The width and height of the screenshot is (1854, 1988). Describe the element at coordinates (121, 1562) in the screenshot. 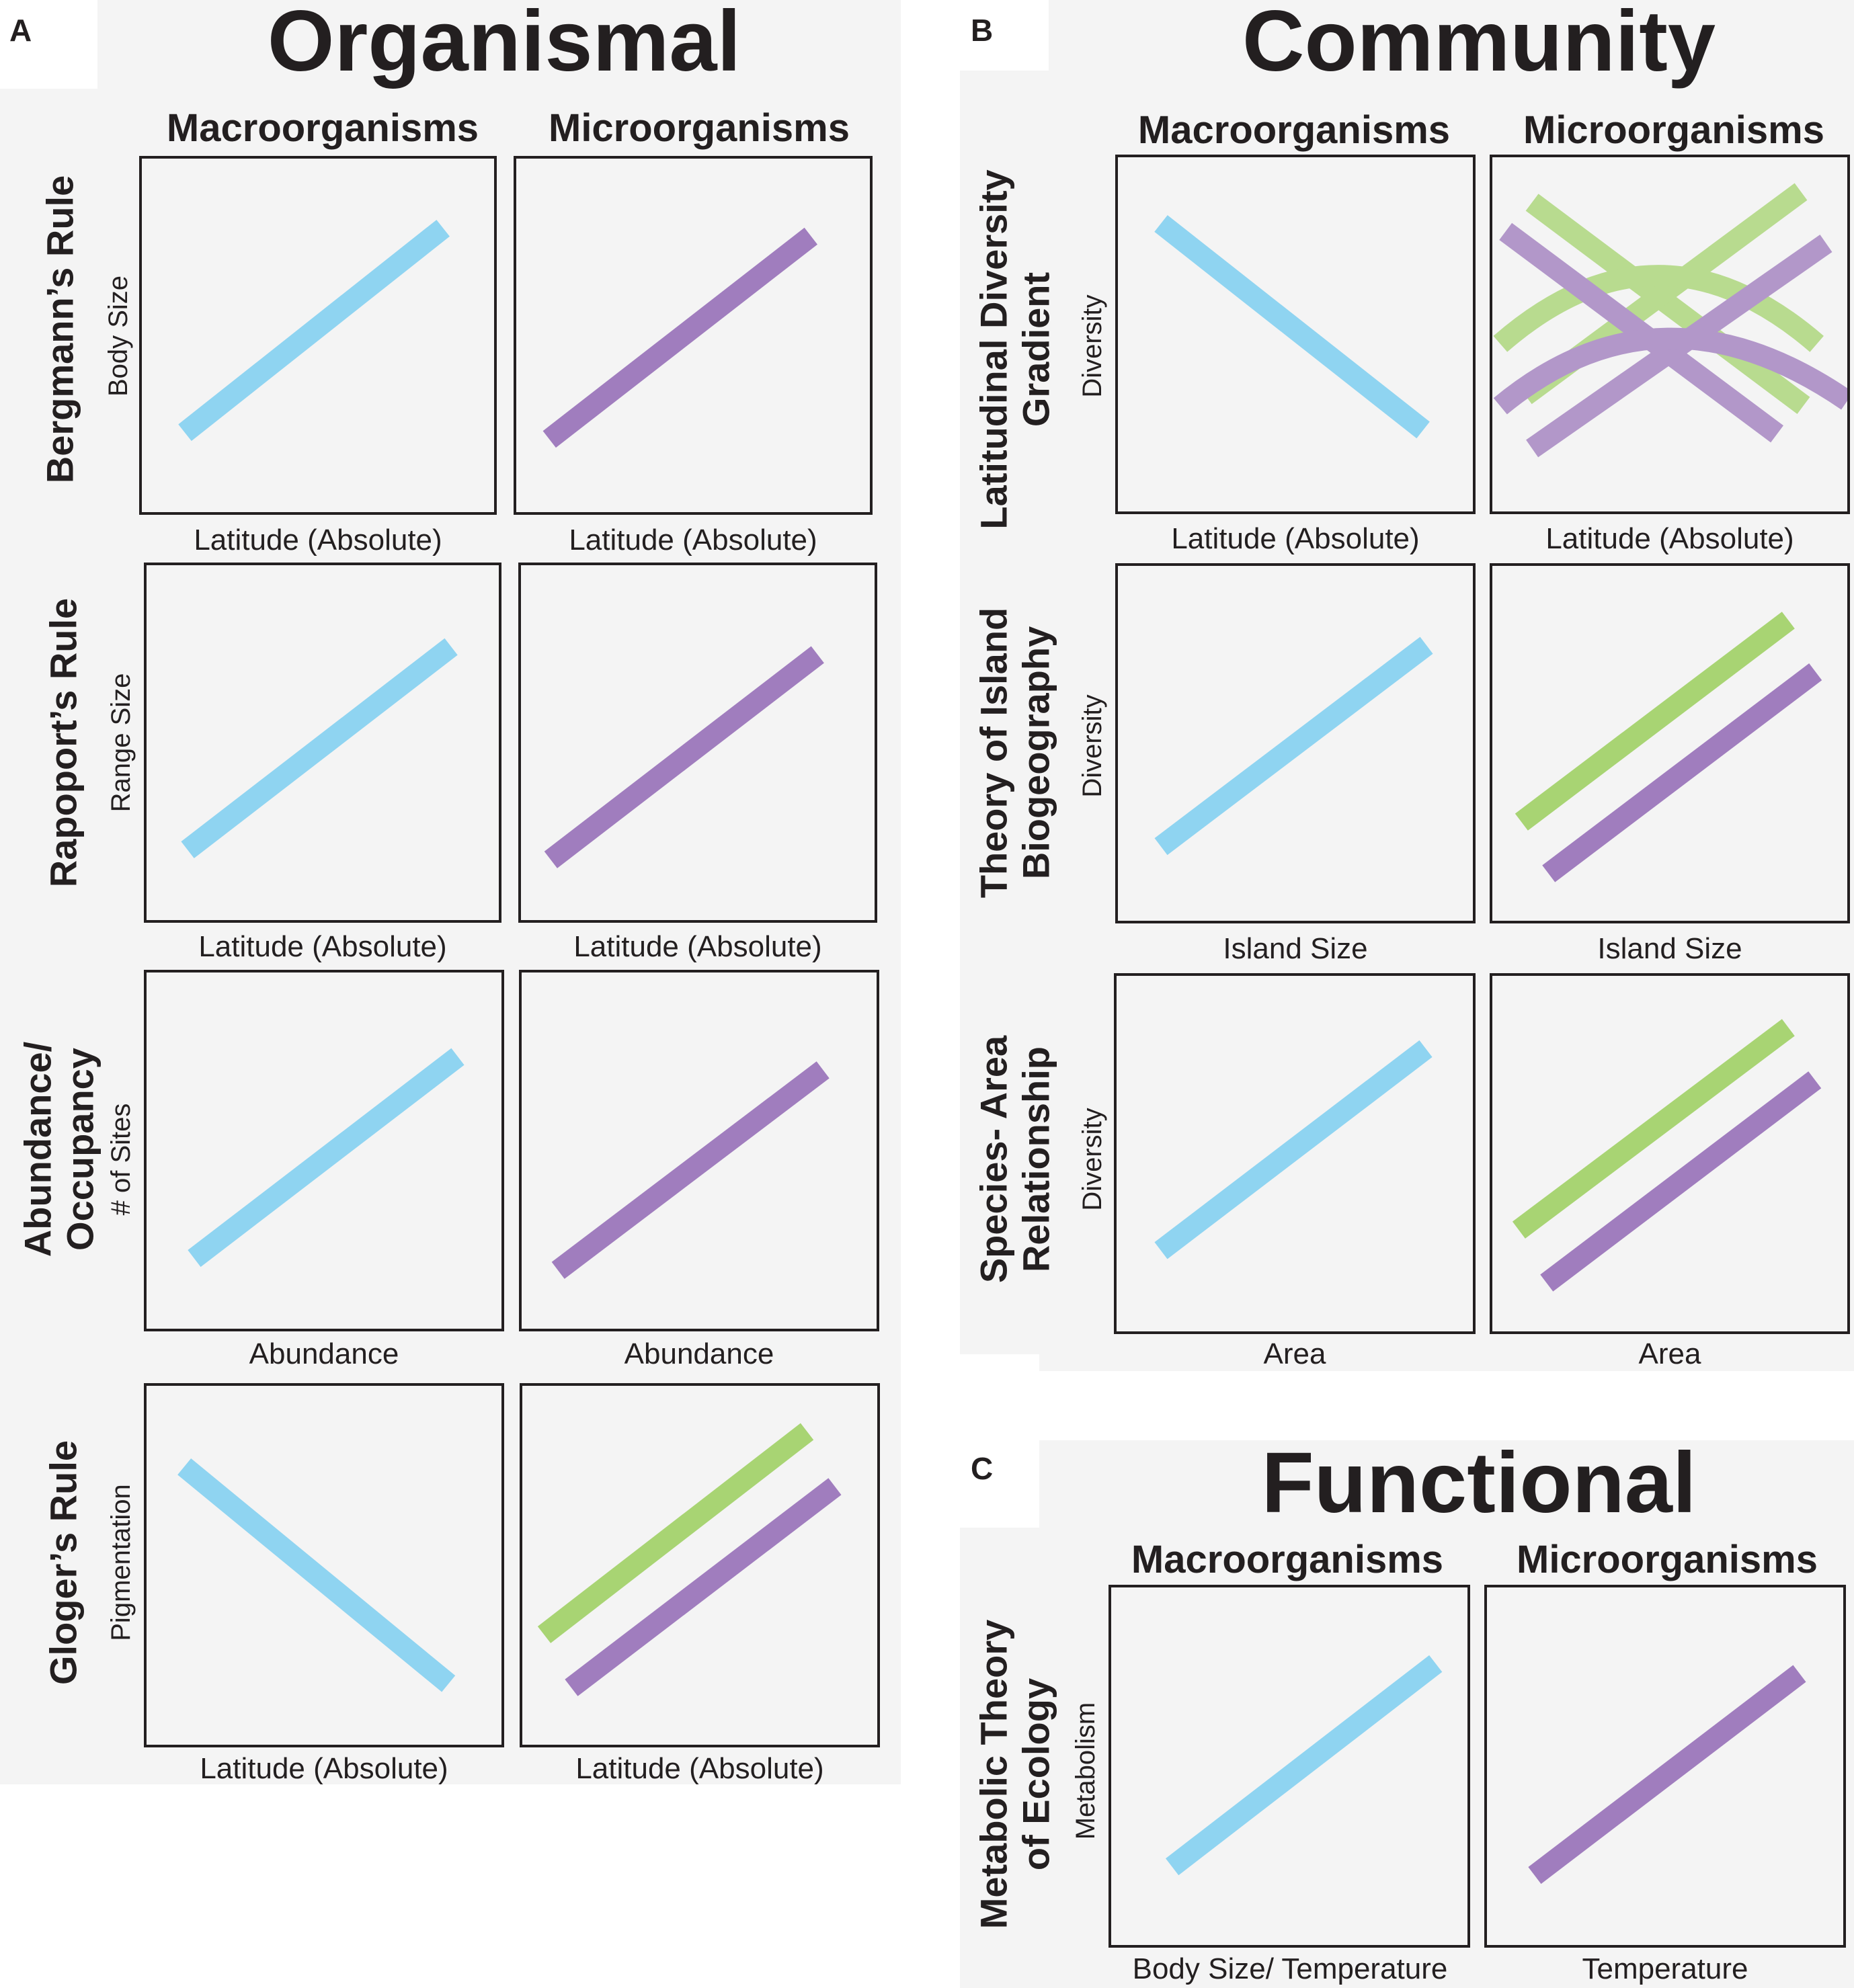

I see `ylabel-pigmentation: Pigmentation` at that location.